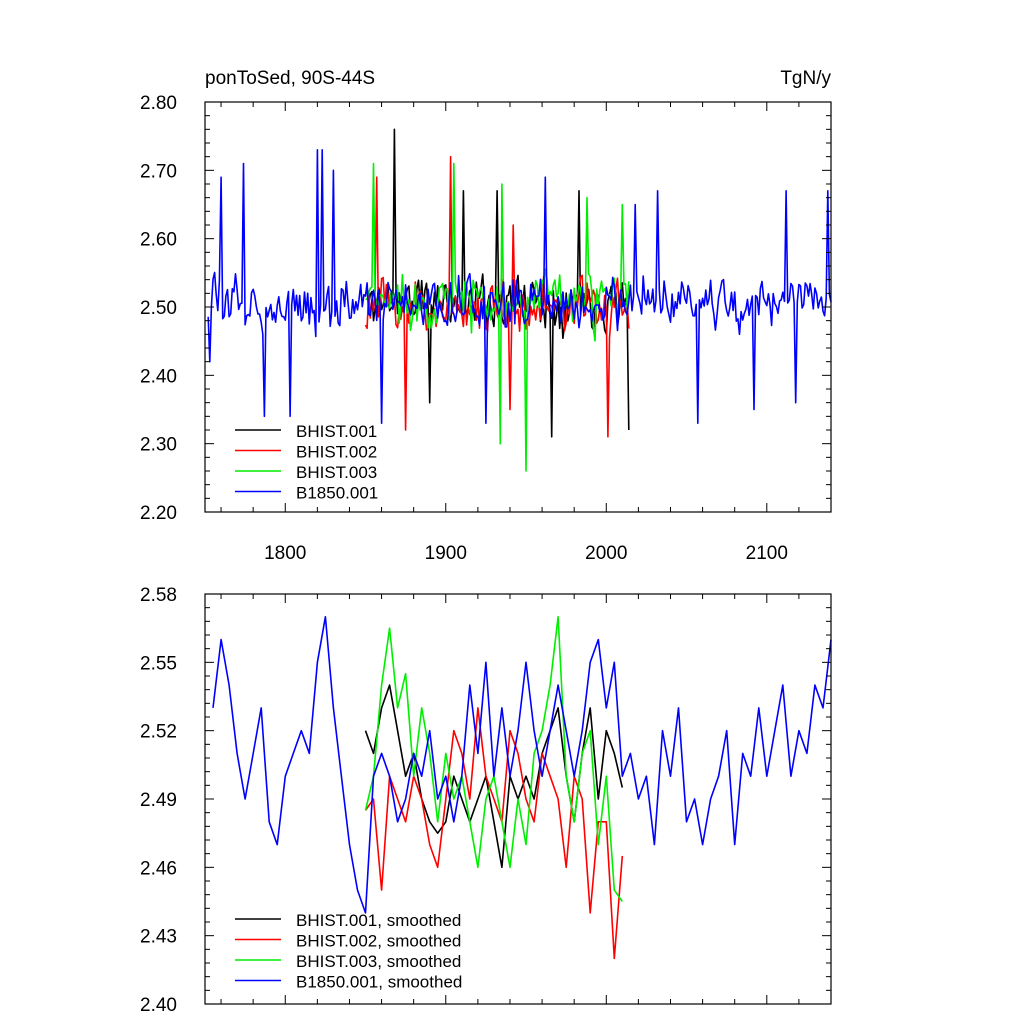  Describe the element at coordinates (337, 493) in the screenshot. I see `legend-label: B1850.001` at that location.